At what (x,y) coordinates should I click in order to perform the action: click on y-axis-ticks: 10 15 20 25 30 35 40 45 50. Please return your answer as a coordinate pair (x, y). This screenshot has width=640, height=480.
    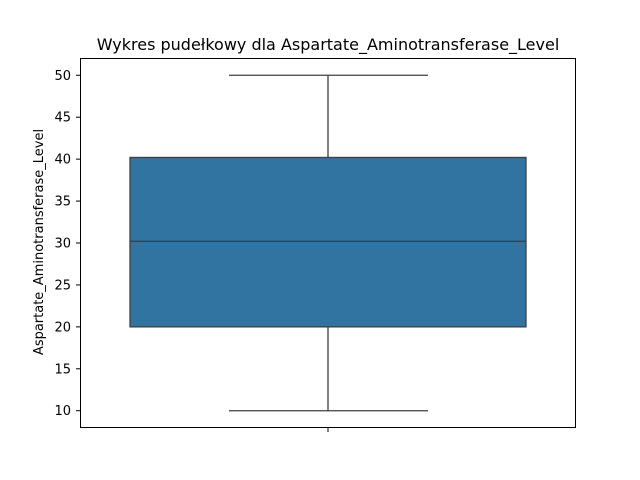
    Looking at the image, I should click on (67, 244).